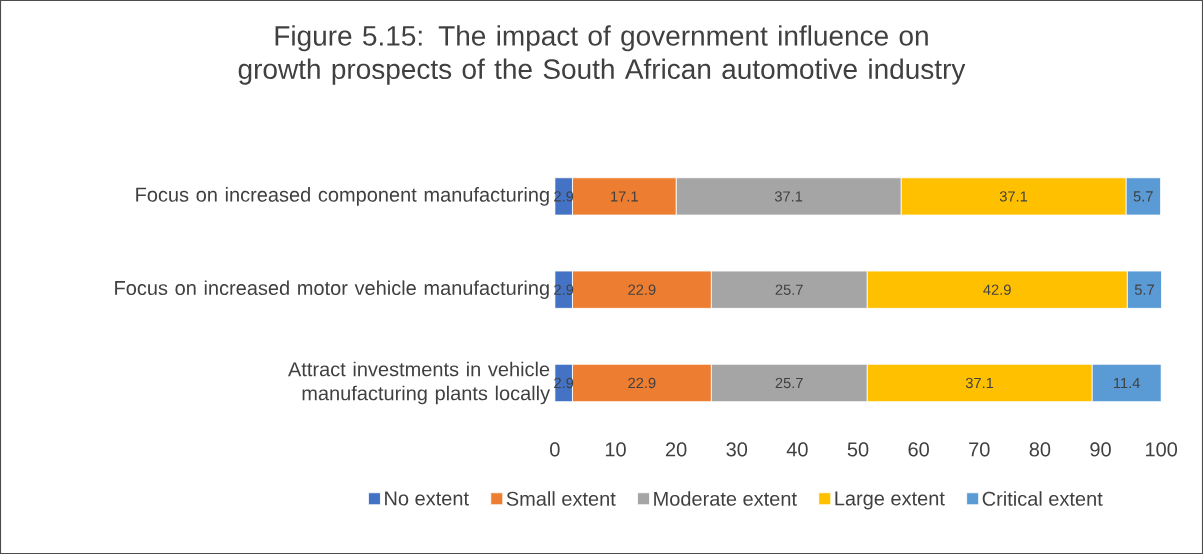 The width and height of the screenshot is (1203, 554). Describe the element at coordinates (624, 196) in the screenshot. I see `data-label: 17.1` at that location.